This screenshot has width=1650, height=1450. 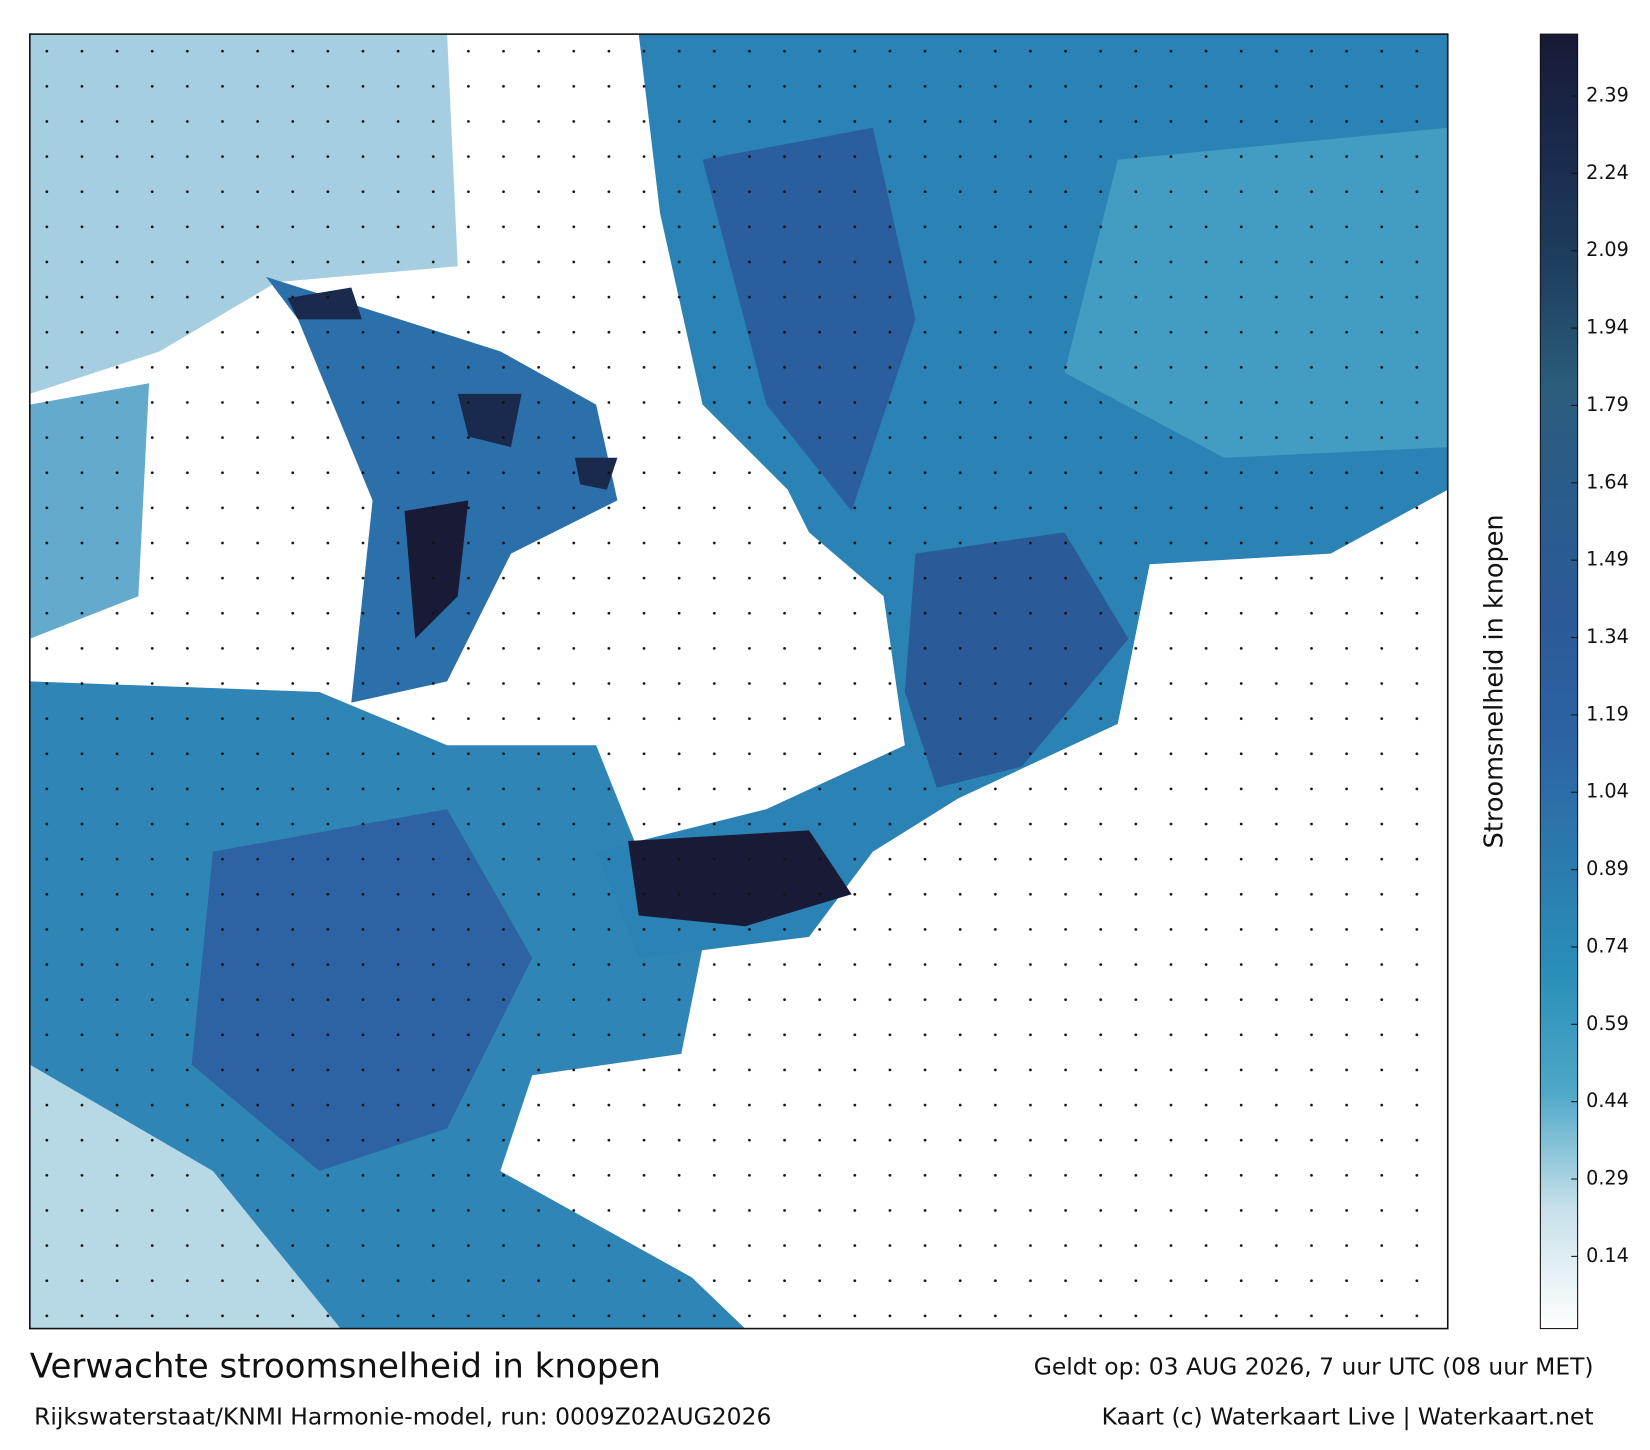 I want to click on colorbar-tick-label: 0.29, so click(x=1607, y=1178).